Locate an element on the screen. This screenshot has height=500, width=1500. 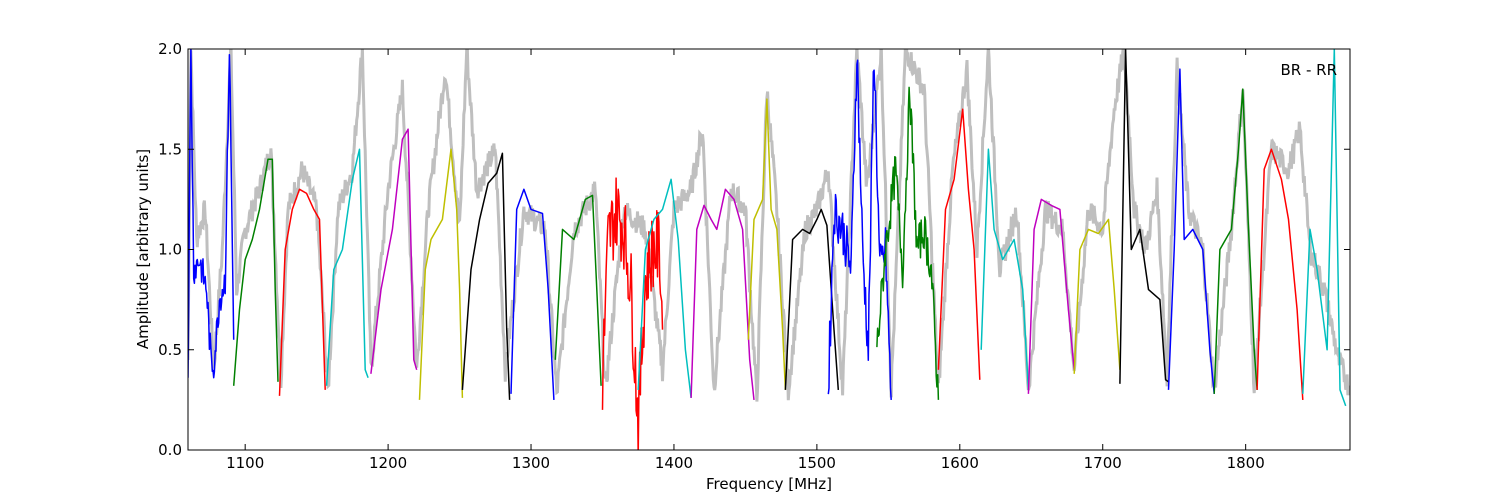
y-tick-label: 1.5 is located at coordinates (170, 149).